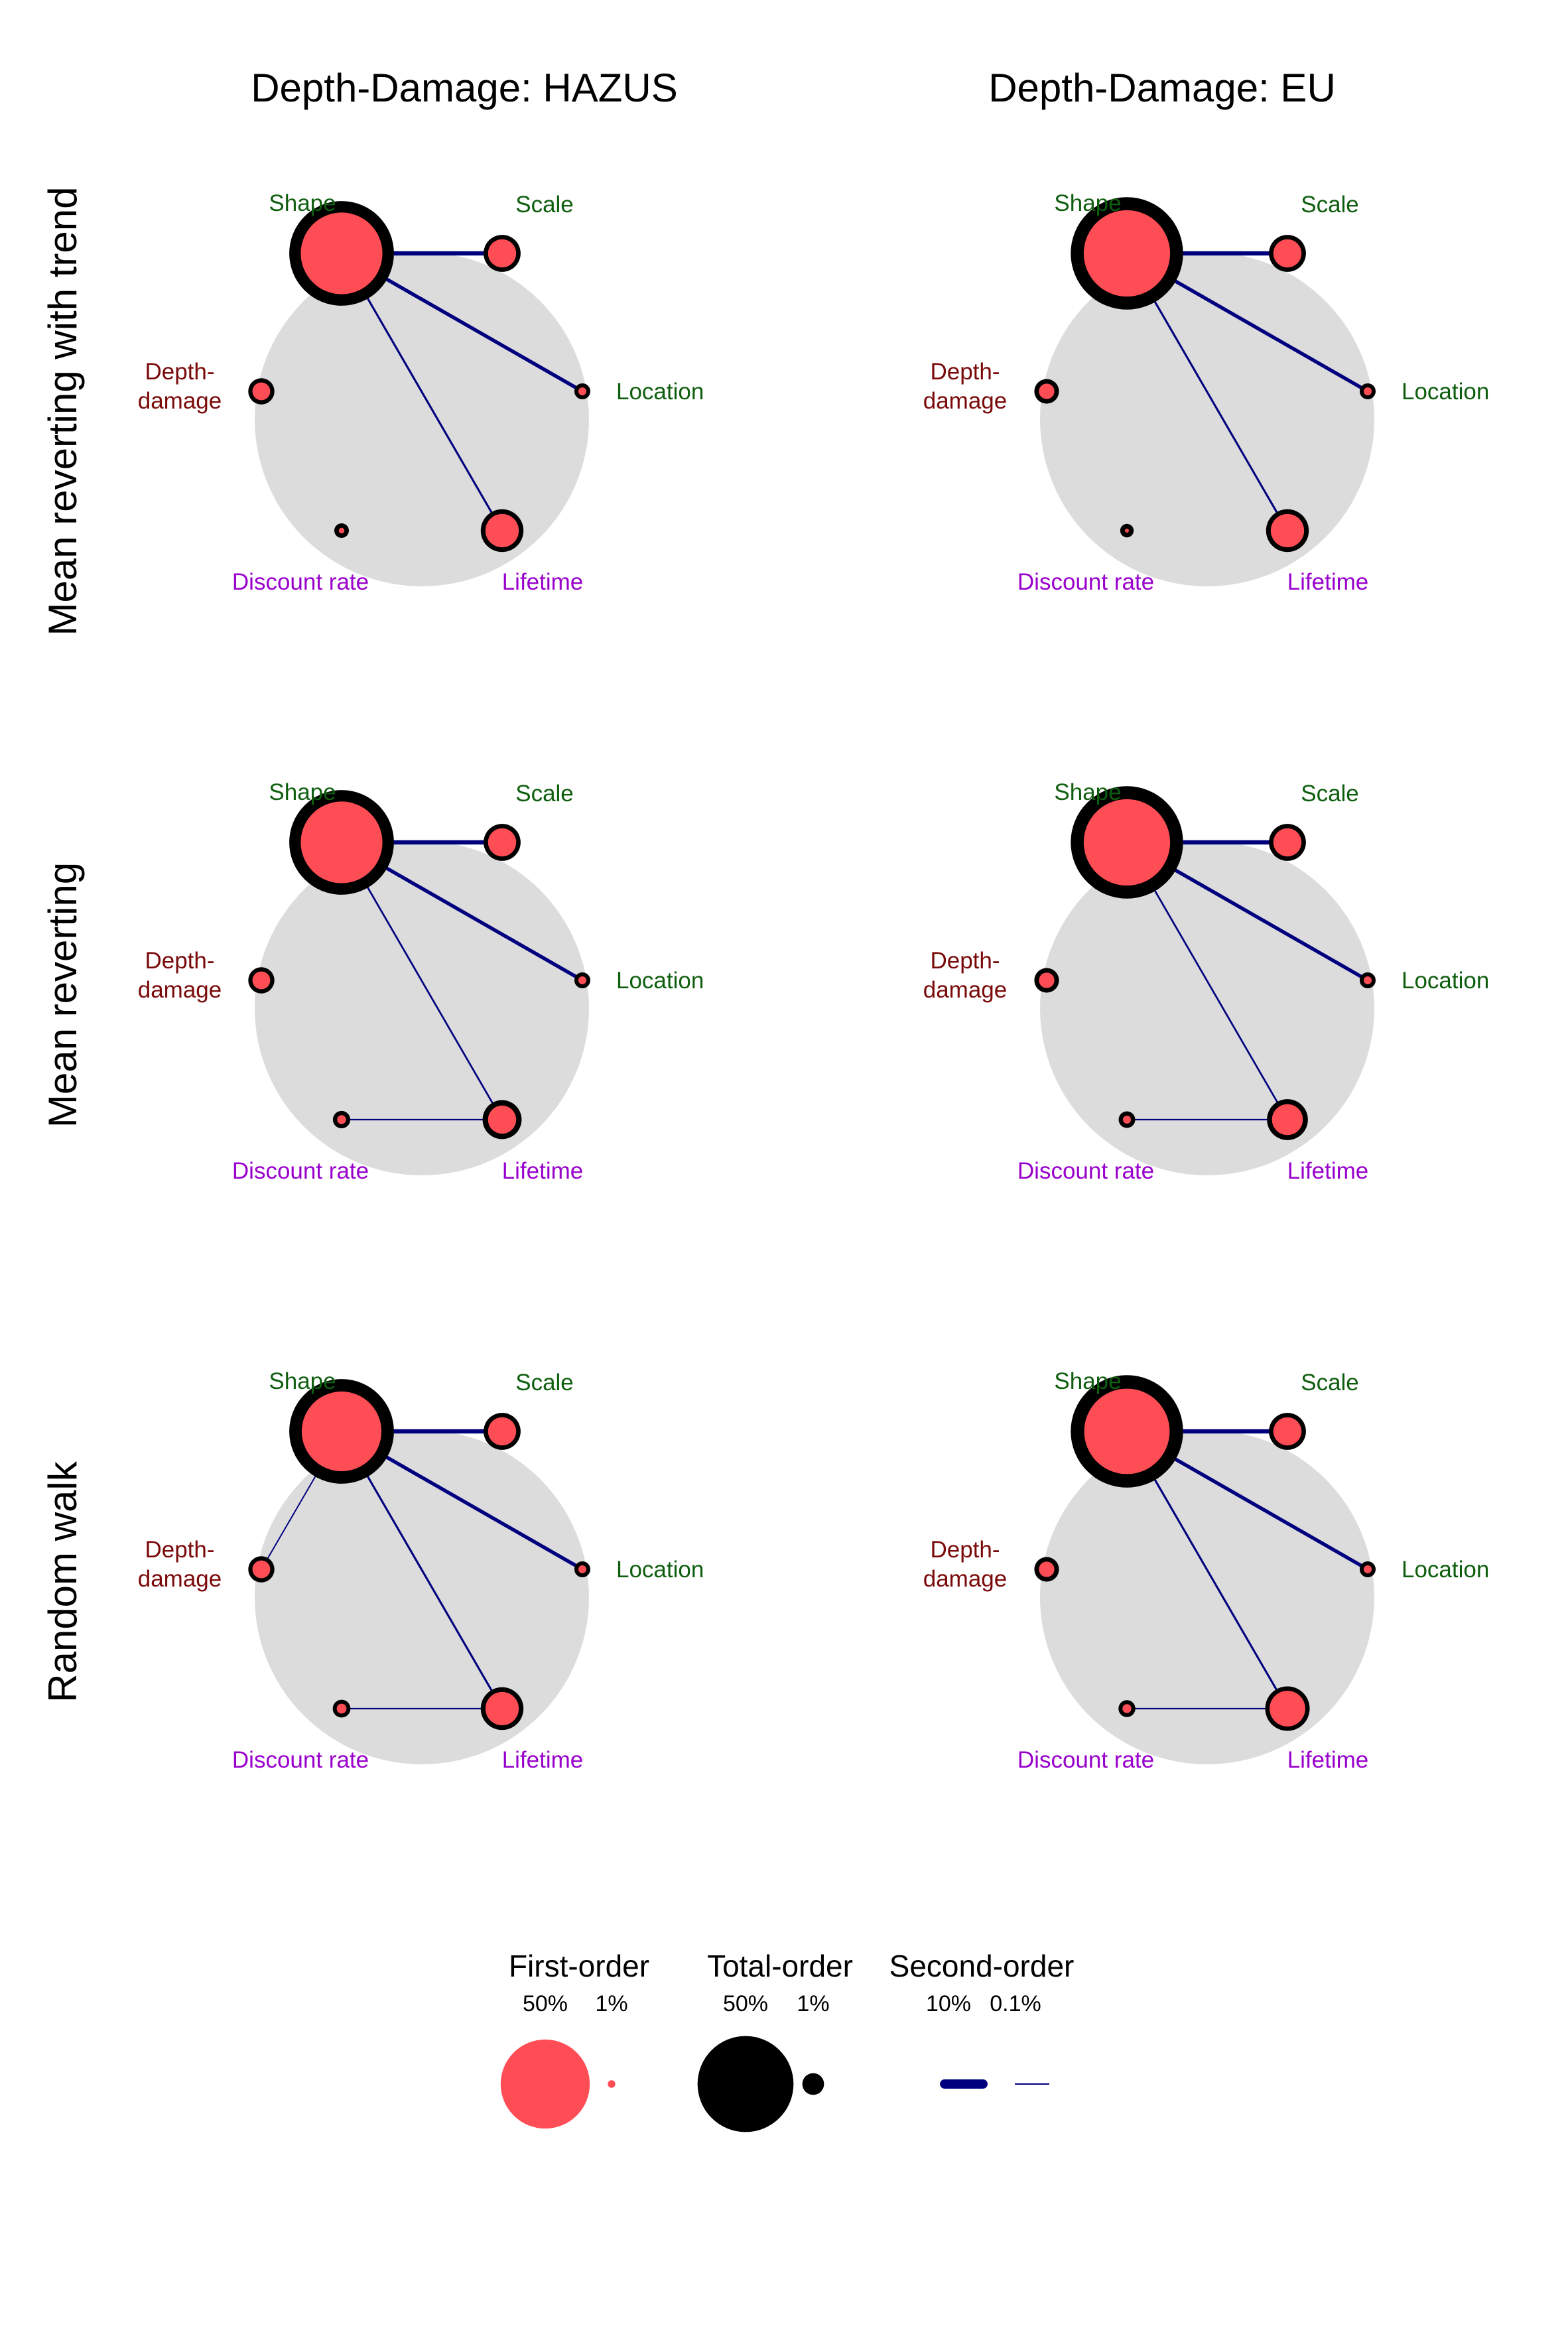 The width and height of the screenshot is (1568, 2352). Describe the element at coordinates (745, 2084) in the screenshot. I see `legend-total-order-high-circle` at that location.